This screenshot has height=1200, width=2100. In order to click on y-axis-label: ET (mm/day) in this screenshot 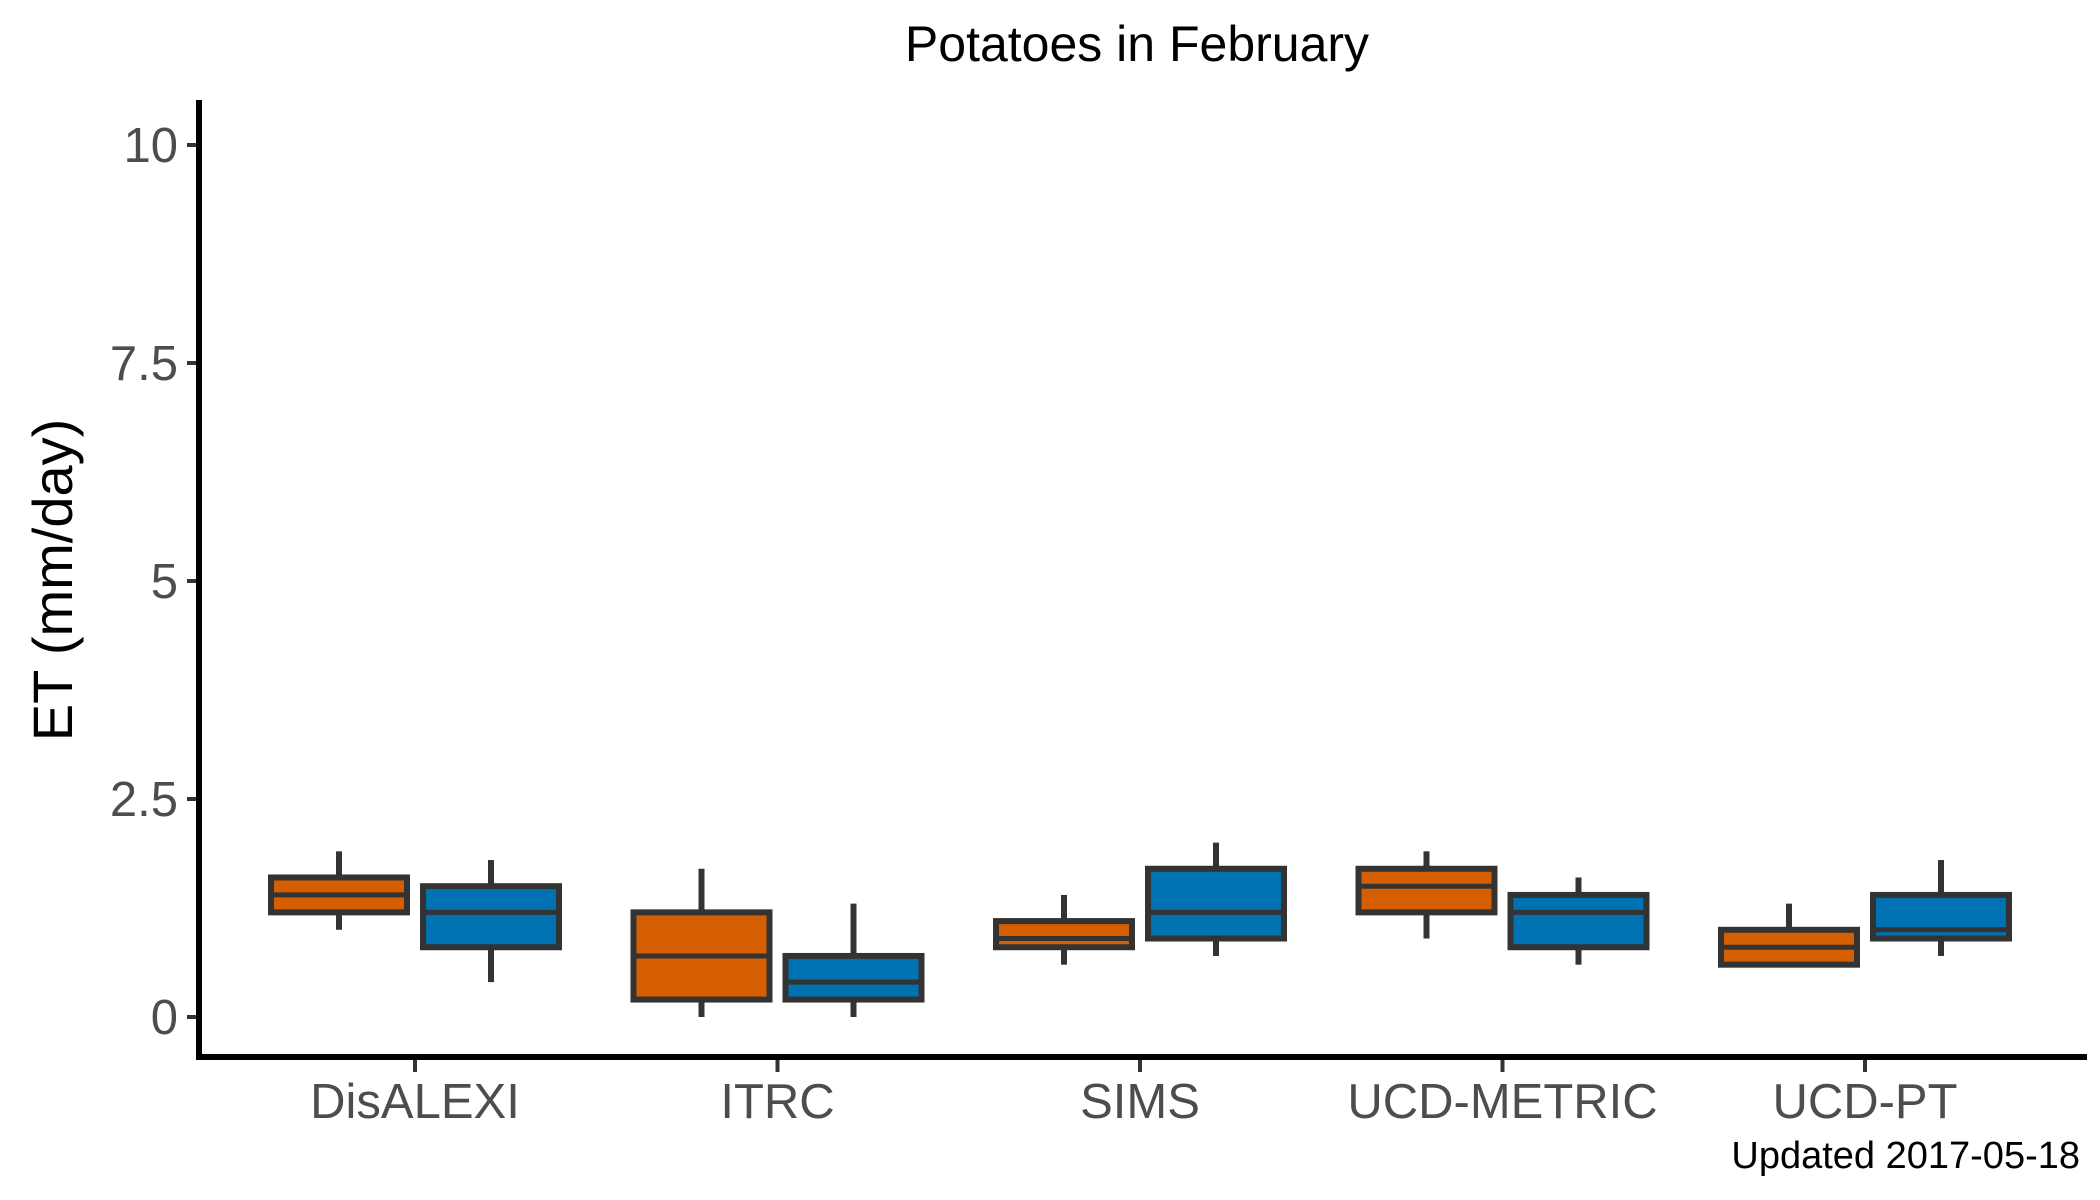, I will do `click(52, 580)`.